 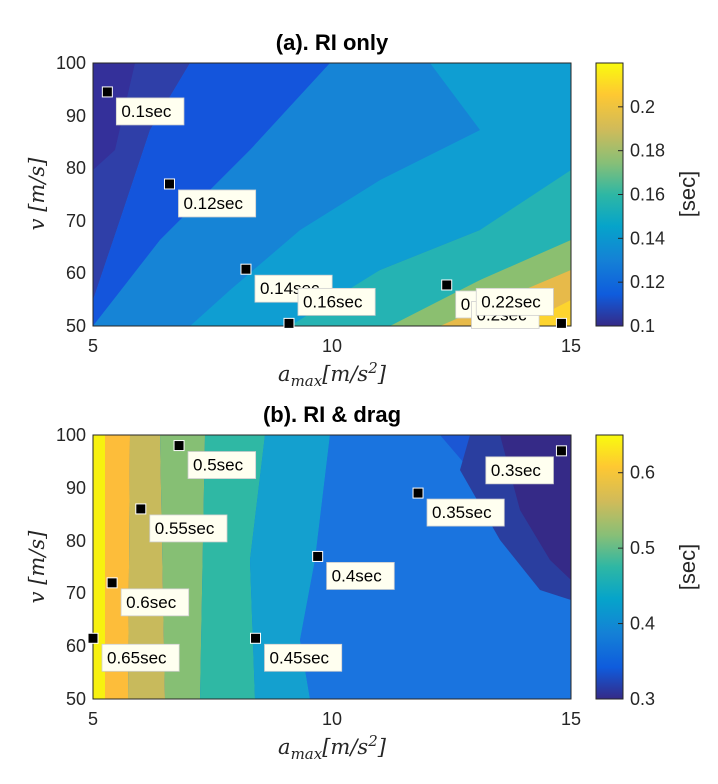 I want to click on colorbar-b, so click(x=609, y=567).